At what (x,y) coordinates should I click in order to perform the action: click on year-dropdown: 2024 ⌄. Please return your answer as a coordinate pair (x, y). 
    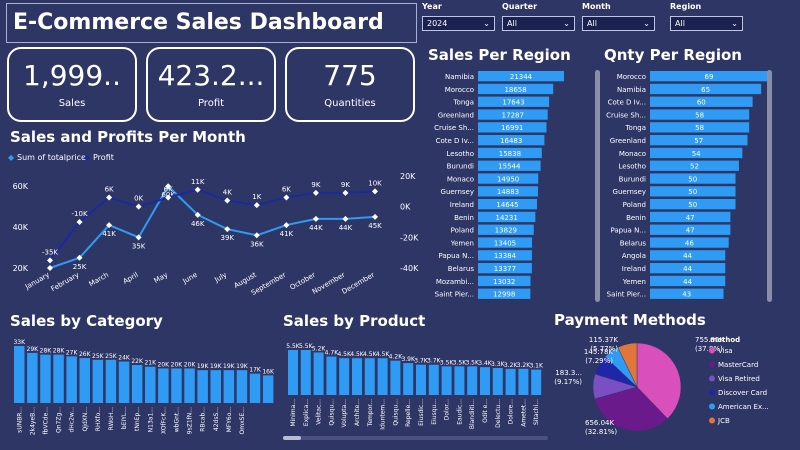
    Looking at the image, I should click on (458, 23).